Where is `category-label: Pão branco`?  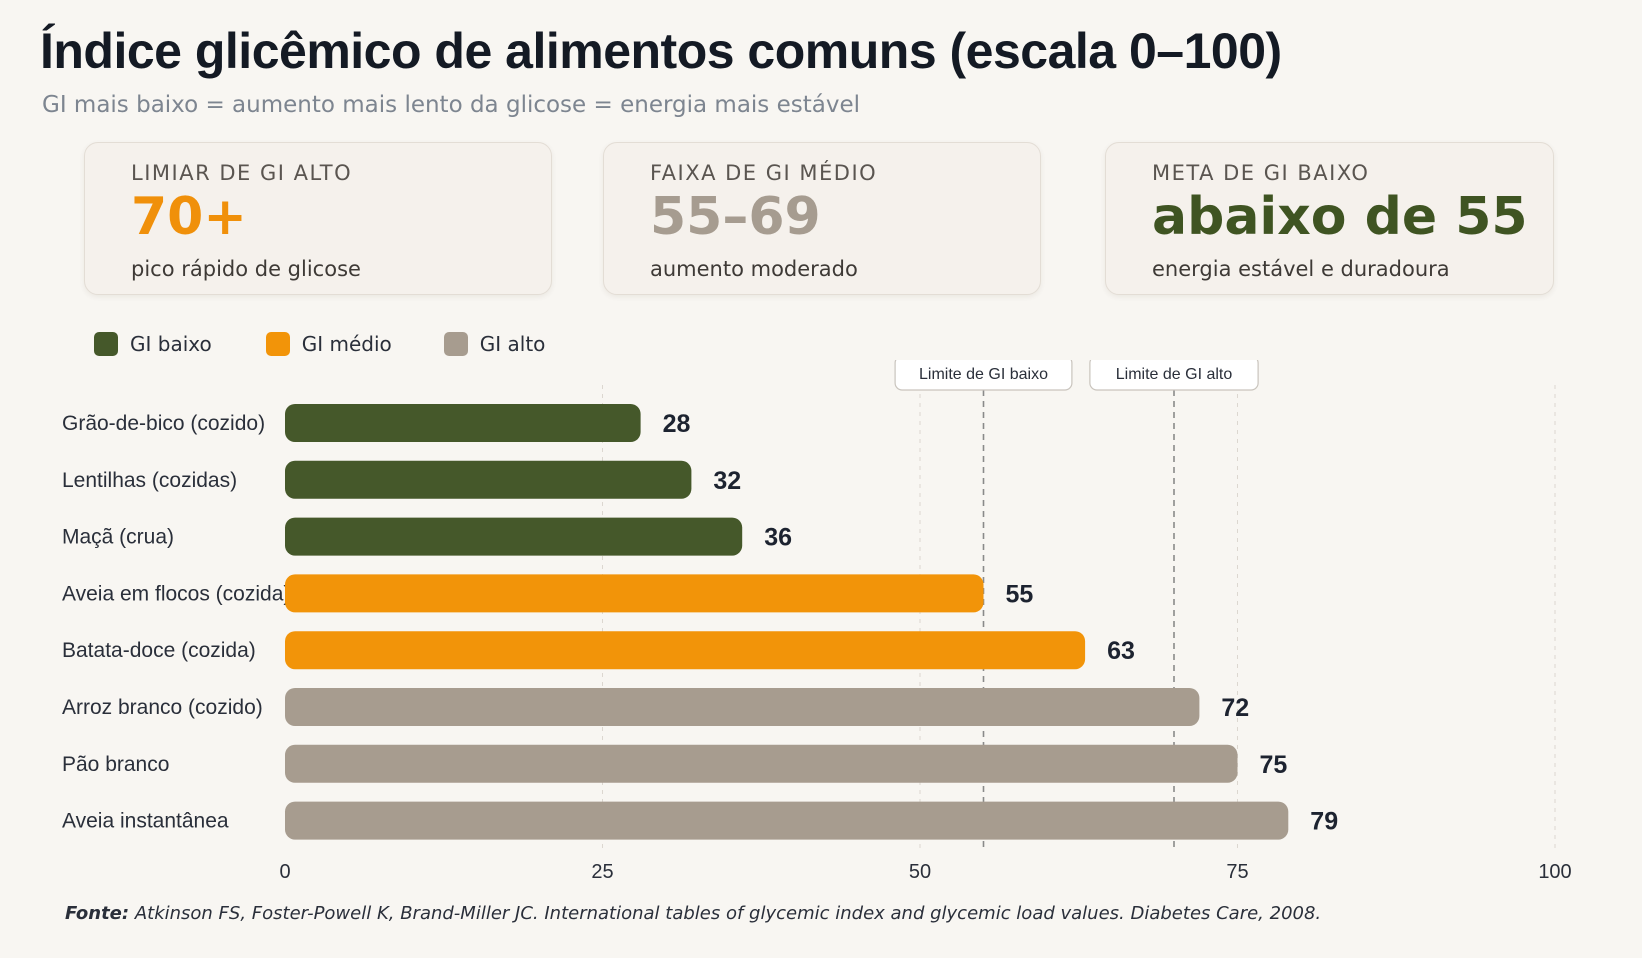
category-label: Pão branco is located at coordinates (115, 764).